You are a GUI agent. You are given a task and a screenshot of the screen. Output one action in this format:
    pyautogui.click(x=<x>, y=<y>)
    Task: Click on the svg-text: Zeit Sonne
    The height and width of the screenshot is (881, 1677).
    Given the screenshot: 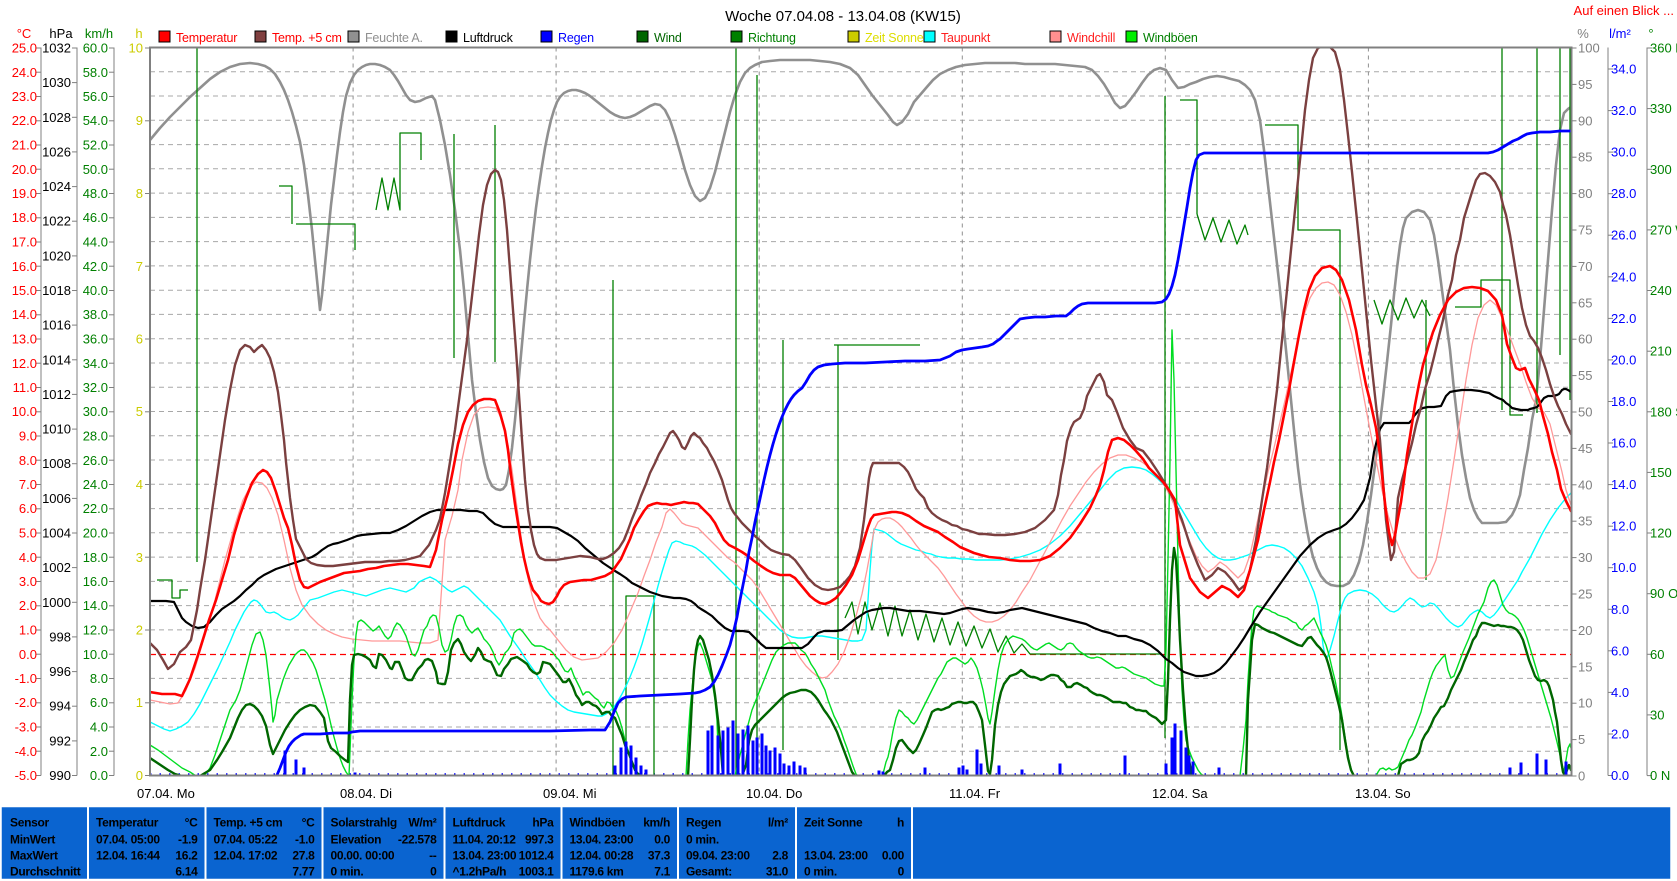 What is the action you would take?
    pyautogui.click(x=894, y=38)
    